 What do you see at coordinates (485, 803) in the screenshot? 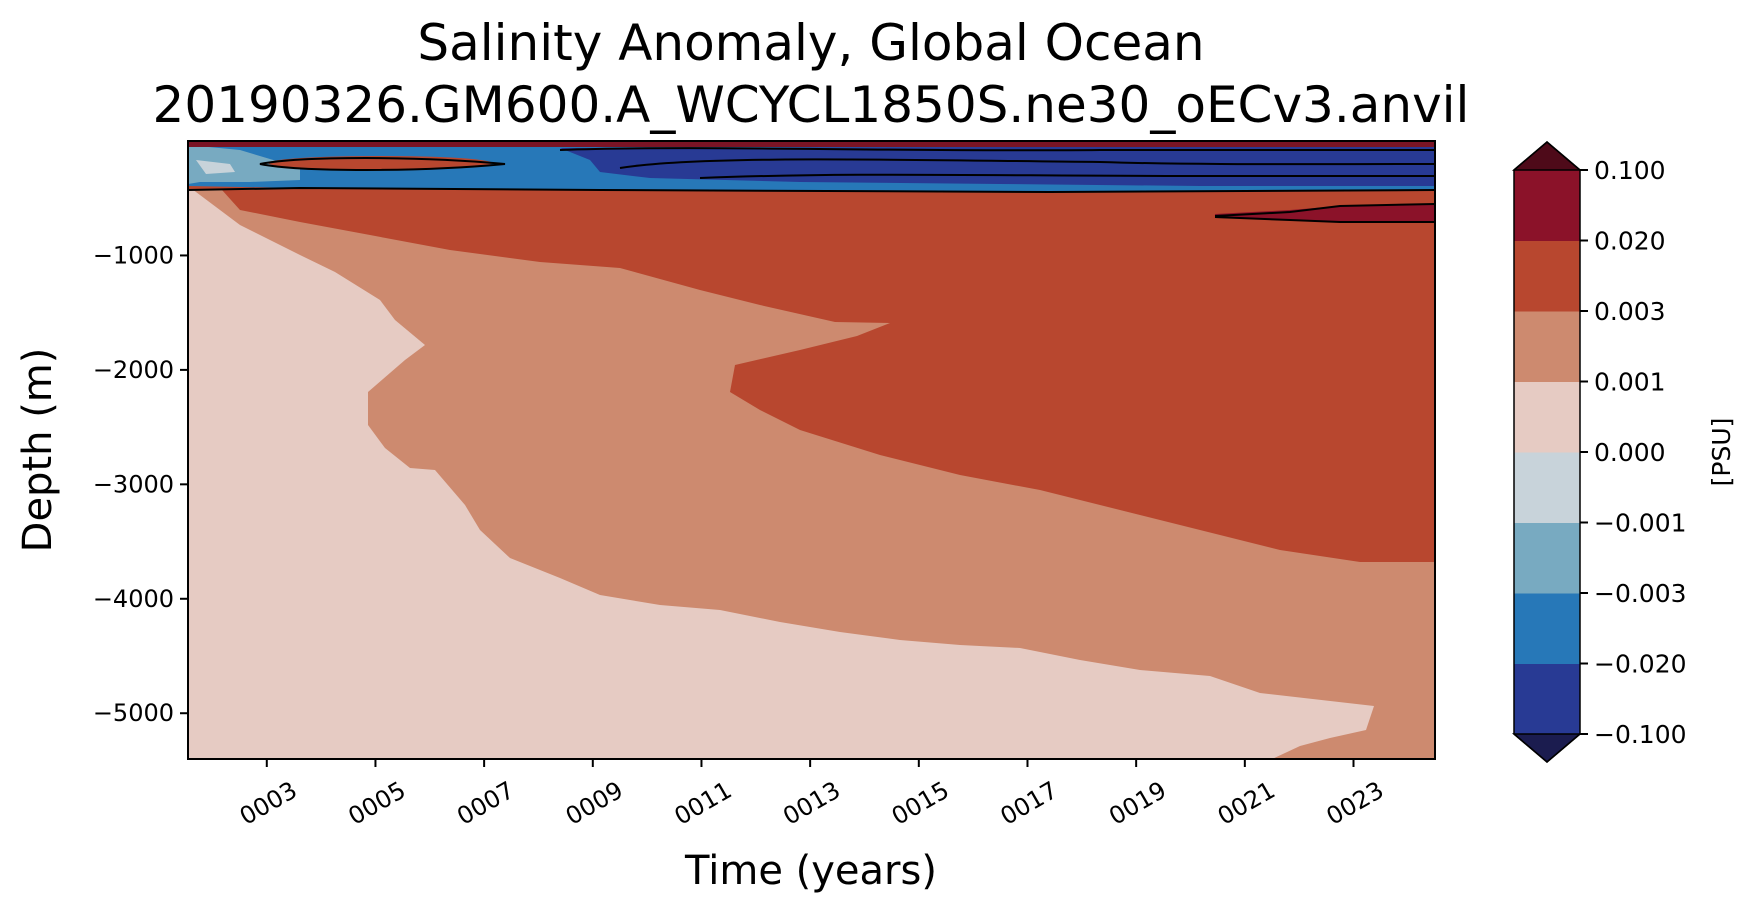
I see `x-tick-label: 0007` at bounding box center [485, 803].